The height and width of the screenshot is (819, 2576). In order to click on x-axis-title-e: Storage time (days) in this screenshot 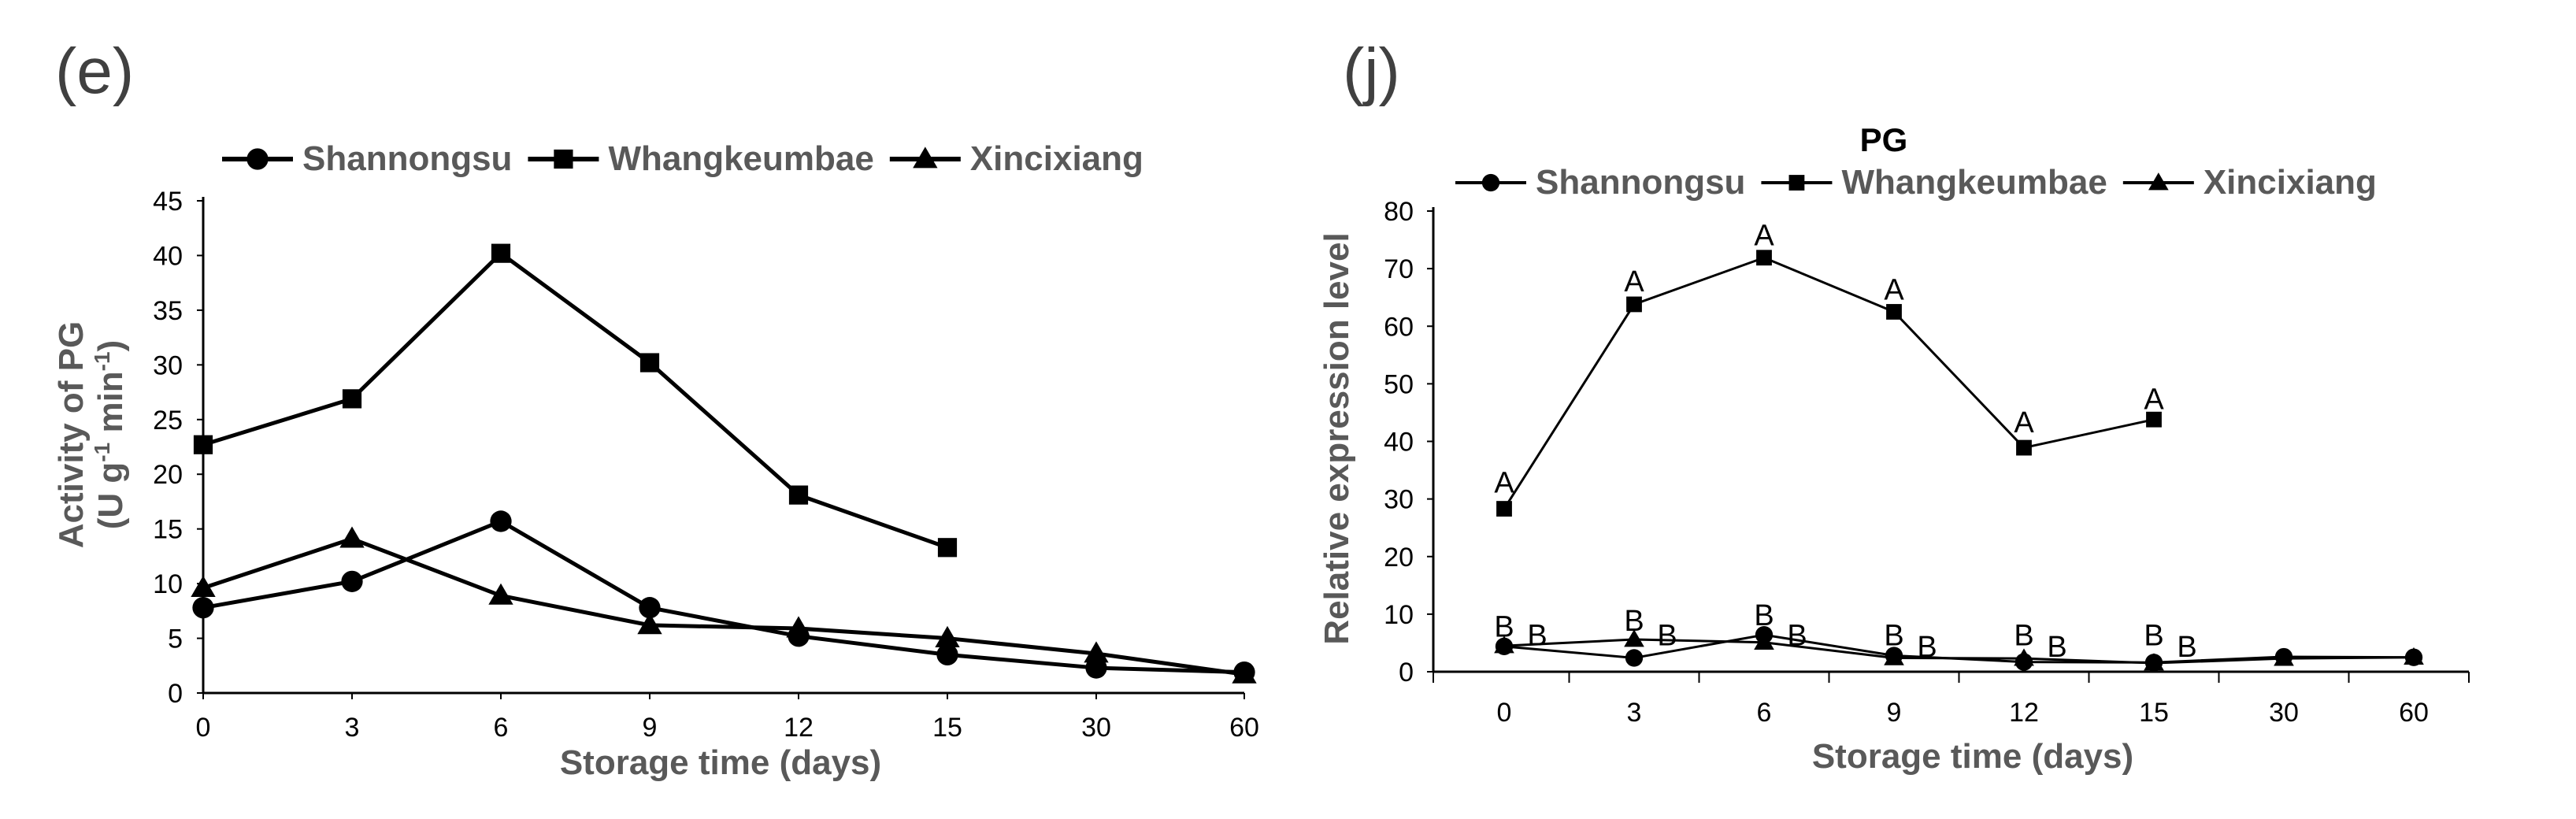, I will do `click(720, 762)`.